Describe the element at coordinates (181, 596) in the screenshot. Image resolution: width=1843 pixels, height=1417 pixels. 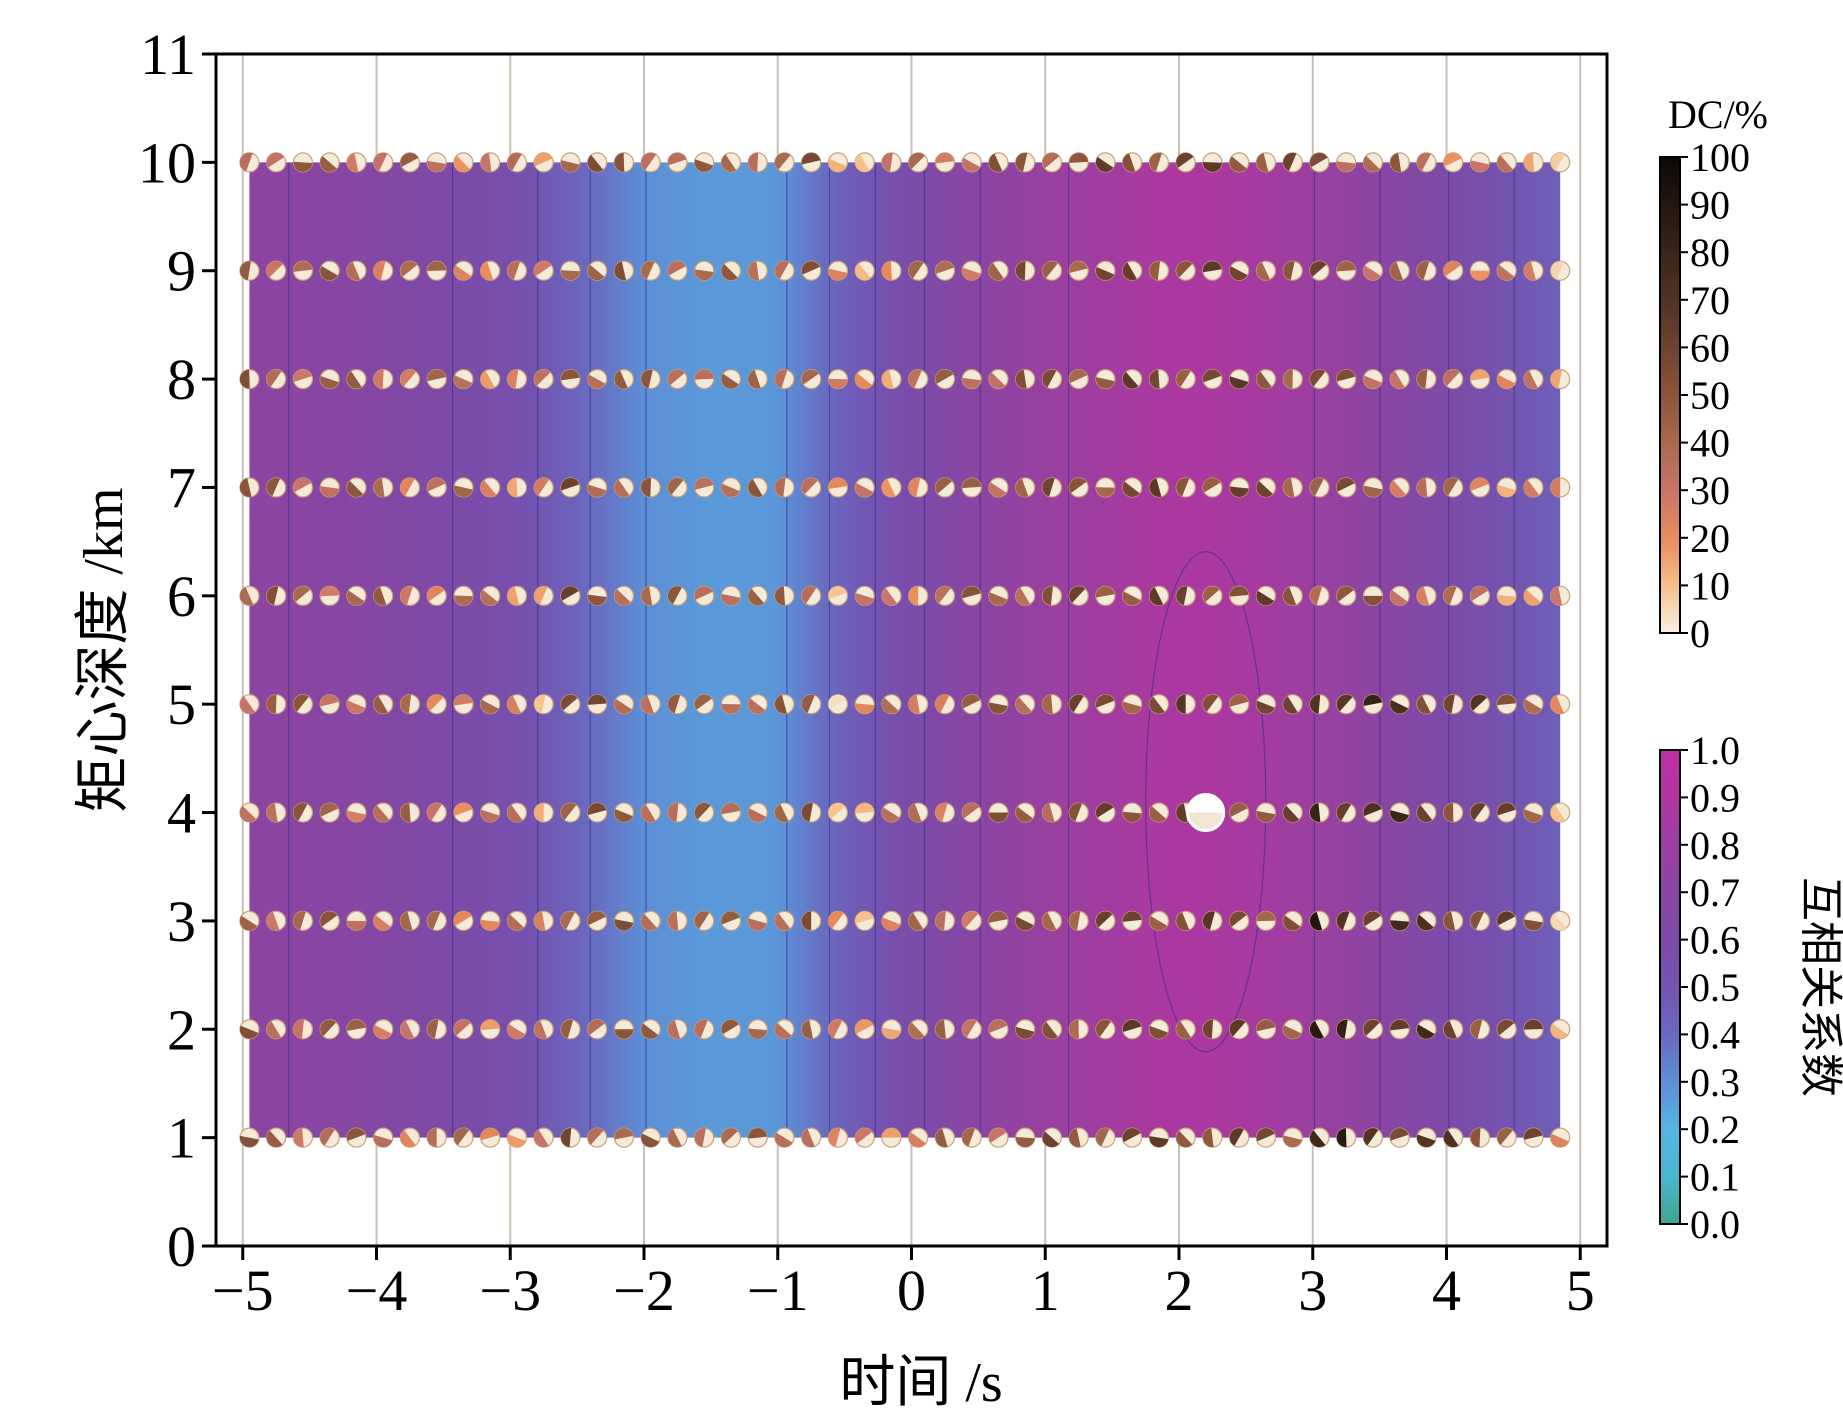
I see `y-tick-label: 6` at that location.